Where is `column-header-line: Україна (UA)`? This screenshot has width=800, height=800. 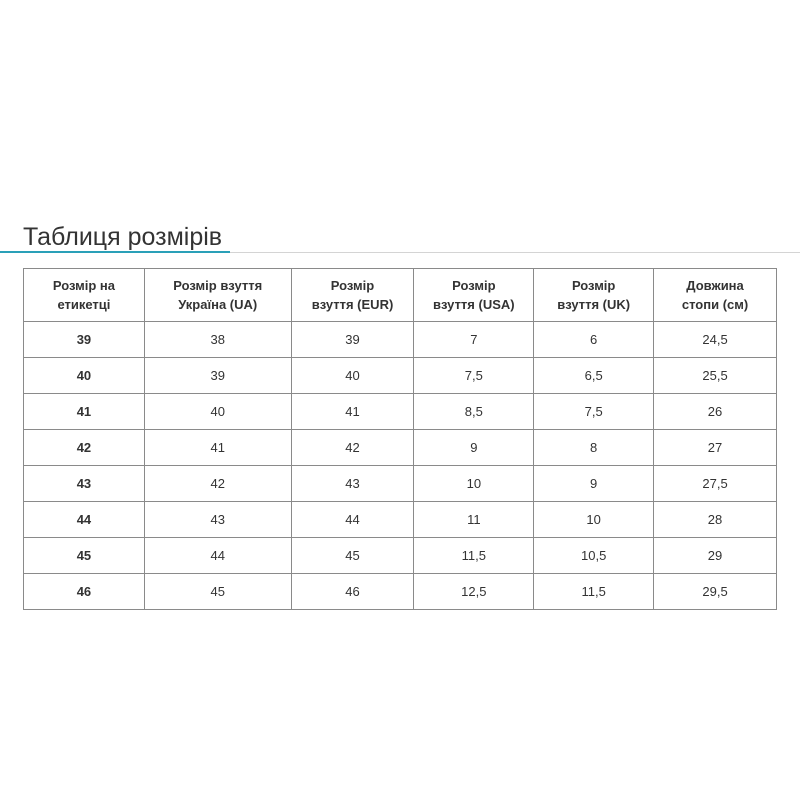
column-header-line: Україна (UA) is located at coordinates (218, 304).